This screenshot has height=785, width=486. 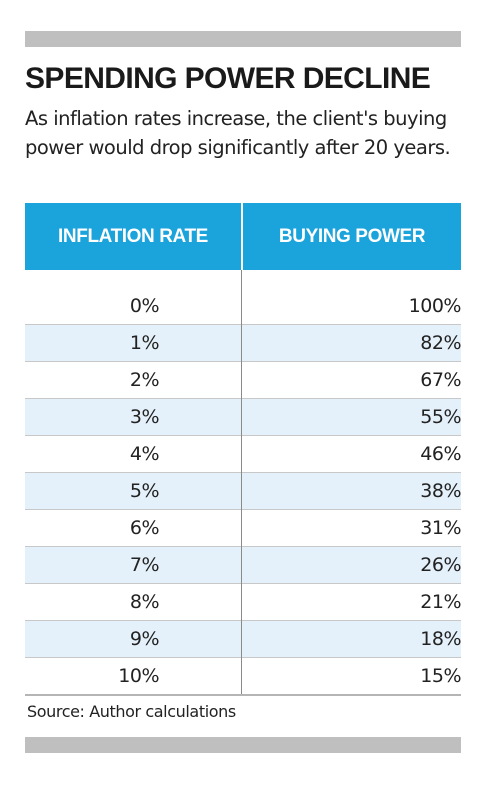 What do you see at coordinates (440, 454) in the screenshot?
I see `buying-power-cell: 46%` at bounding box center [440, 454].